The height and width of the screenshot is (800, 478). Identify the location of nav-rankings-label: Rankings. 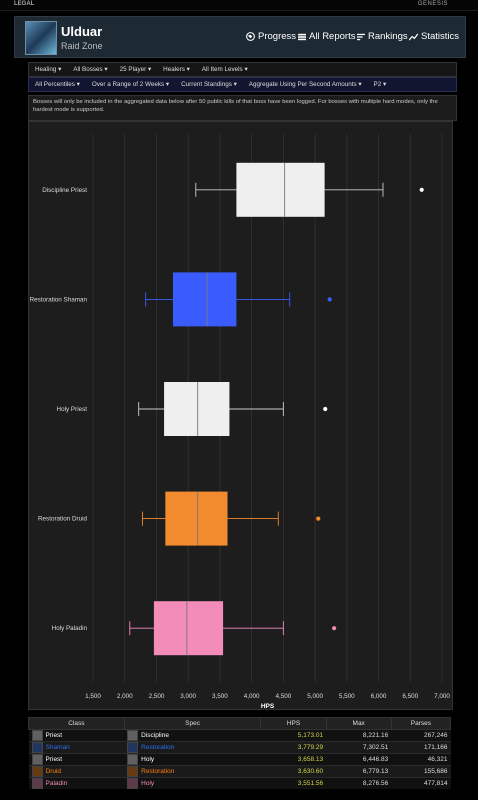
(388, 36).